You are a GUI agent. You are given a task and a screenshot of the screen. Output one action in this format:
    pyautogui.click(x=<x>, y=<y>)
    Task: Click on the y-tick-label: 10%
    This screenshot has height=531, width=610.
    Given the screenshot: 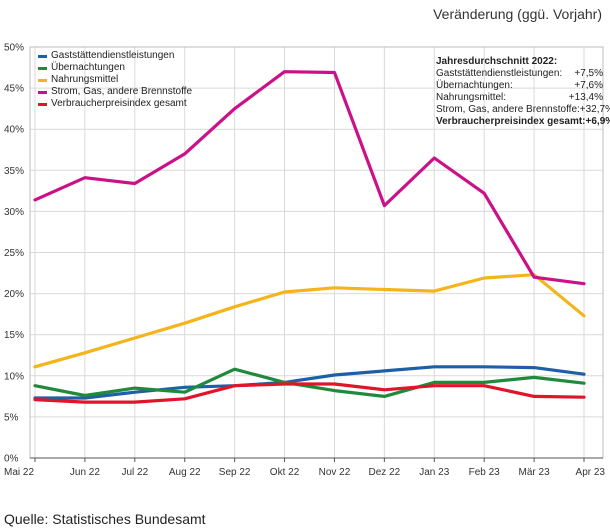 What is the action you would take?
    pyautogui.click(x=14, y=376)
    